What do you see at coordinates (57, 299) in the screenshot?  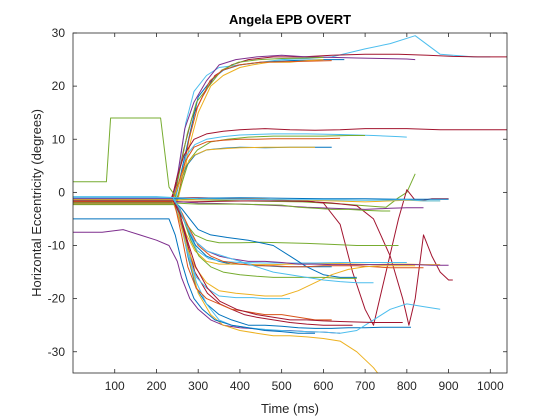 I see `y-tick-label: -20` at bounding box center [57, 299].